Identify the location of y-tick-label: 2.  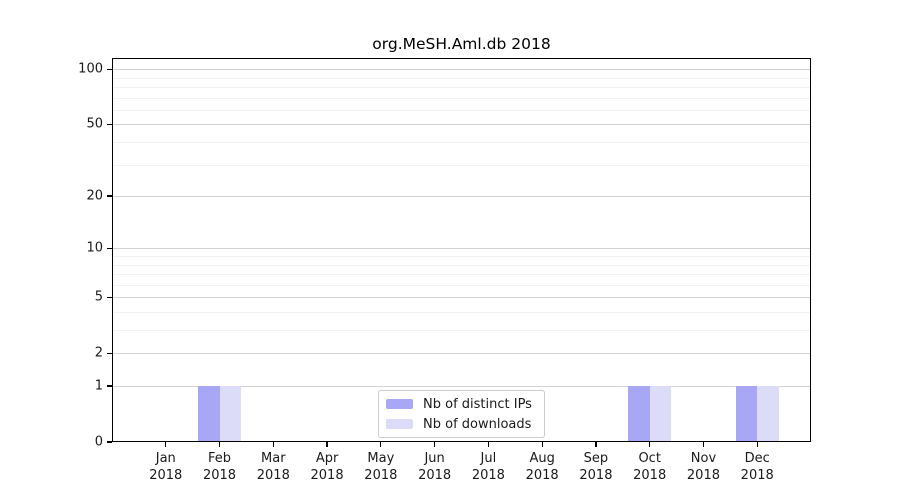
(98, 353).